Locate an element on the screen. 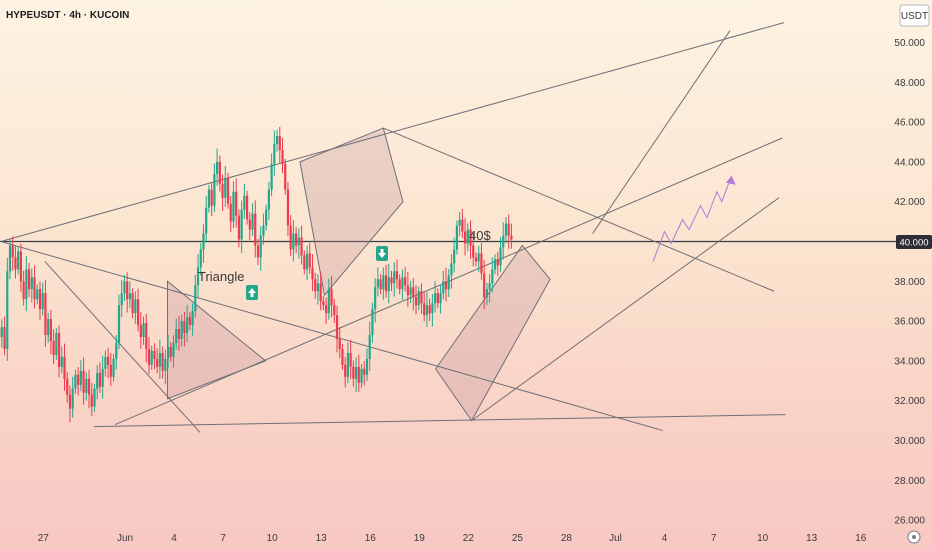 This screenshot has width=932, height=550. base-support-line is located at coordinates (439, 421).